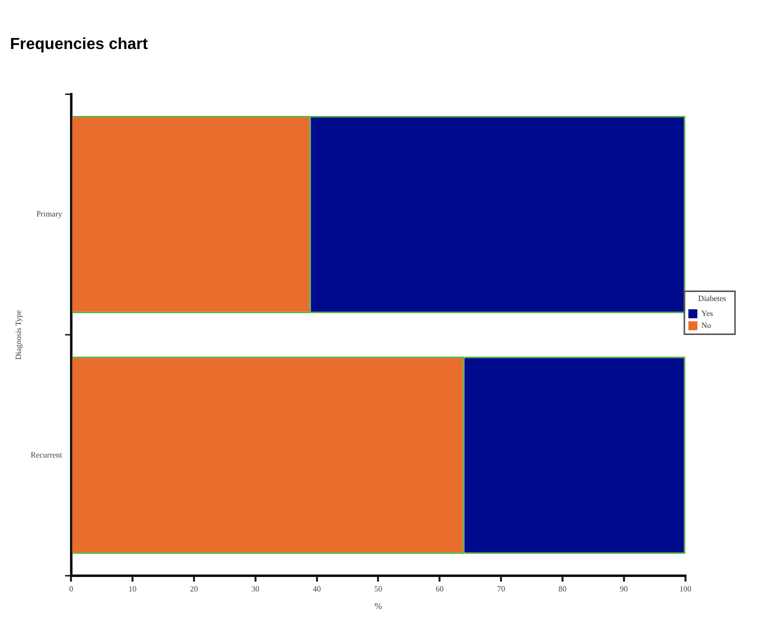 The width and height of the screenshot is (769, 621). What do you see at coordinates (685, 589) in the screenshot?
I see `x-tick-label: 100` at bounding box center [685, 589].